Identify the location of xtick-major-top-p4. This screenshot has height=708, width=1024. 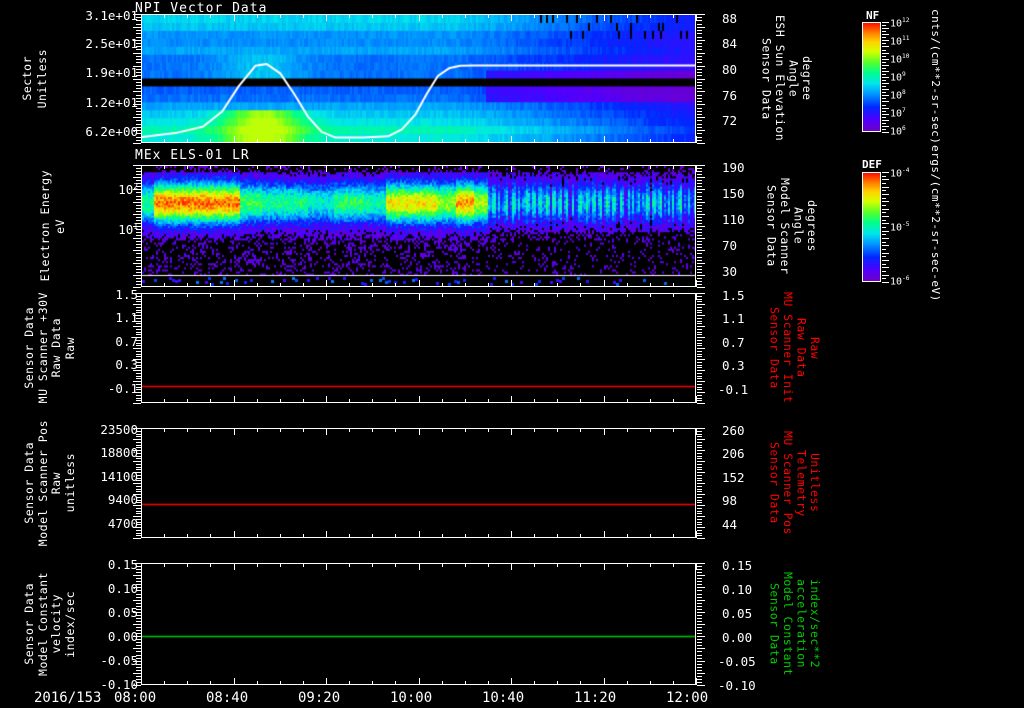
(141, 566).